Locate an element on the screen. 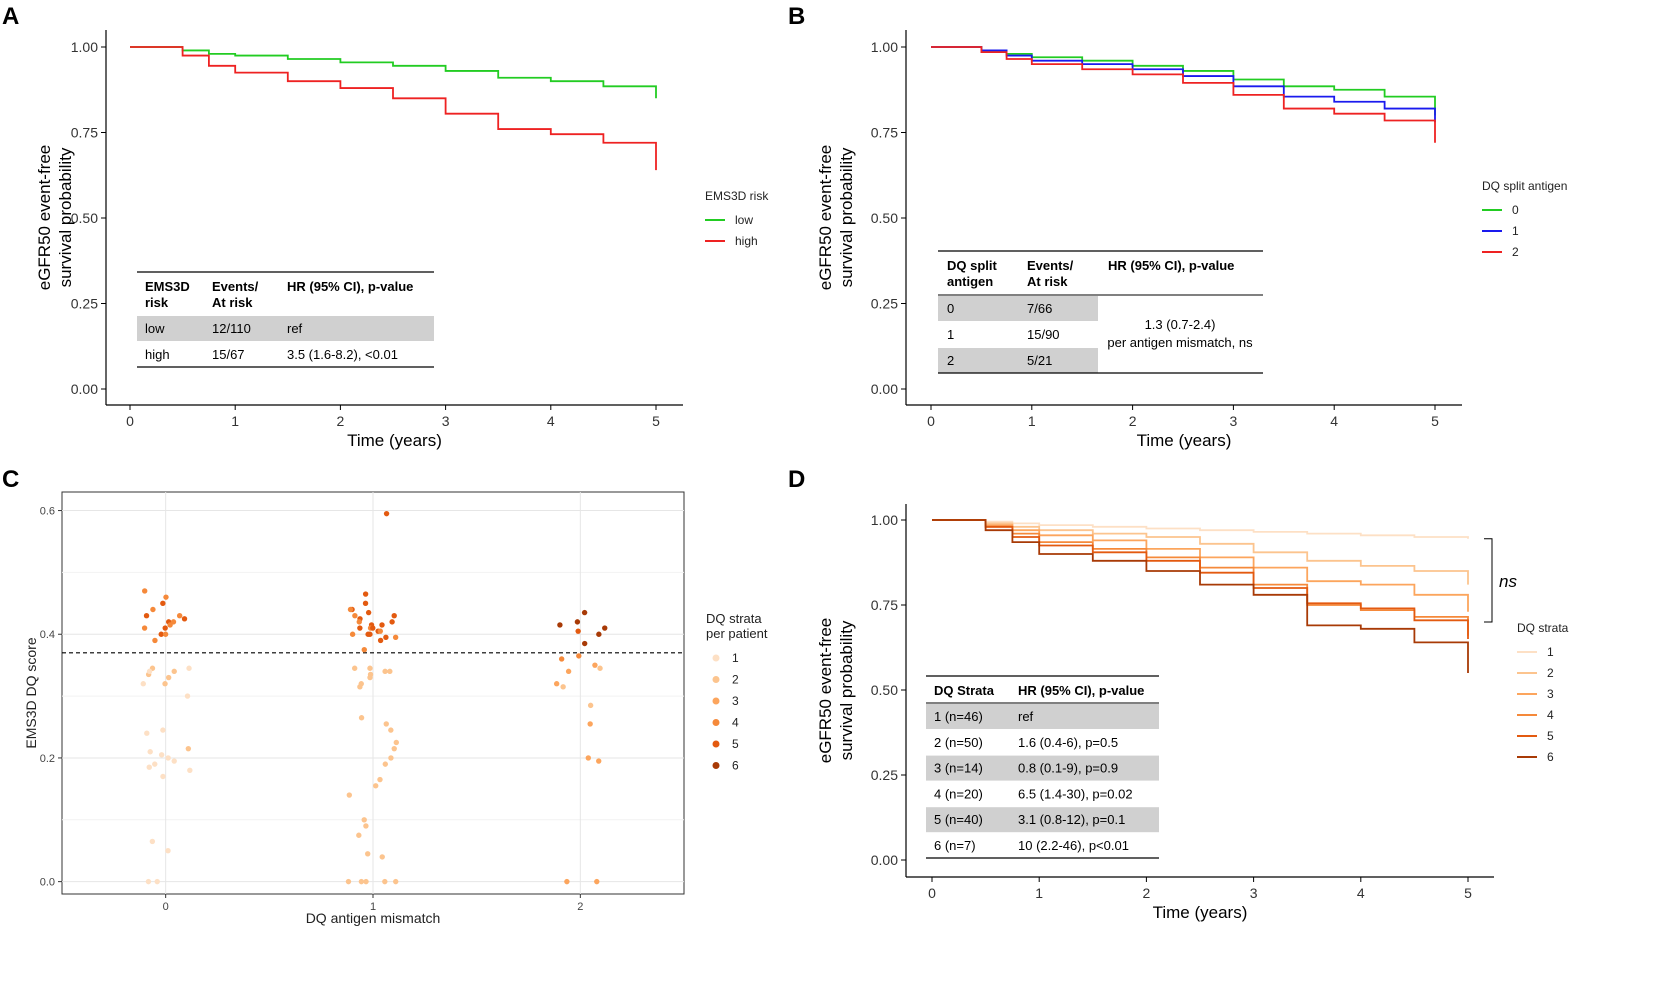 This screenshot has height=996, width=1677. y-axis-title-line2: survival probability is located at coordinates (846, 690).